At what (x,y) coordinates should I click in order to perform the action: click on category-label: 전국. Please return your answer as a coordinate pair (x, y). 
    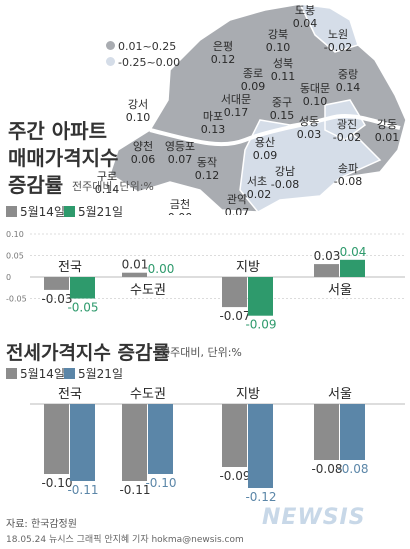
    Looking at the image, I should click on (70, 394).